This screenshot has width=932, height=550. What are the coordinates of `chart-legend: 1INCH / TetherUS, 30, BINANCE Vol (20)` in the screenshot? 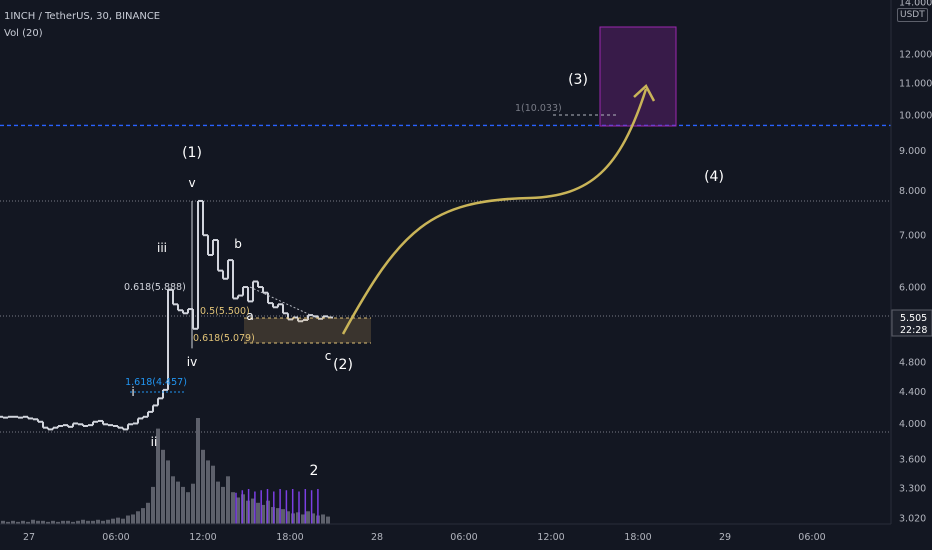 It's located at (82, 25).